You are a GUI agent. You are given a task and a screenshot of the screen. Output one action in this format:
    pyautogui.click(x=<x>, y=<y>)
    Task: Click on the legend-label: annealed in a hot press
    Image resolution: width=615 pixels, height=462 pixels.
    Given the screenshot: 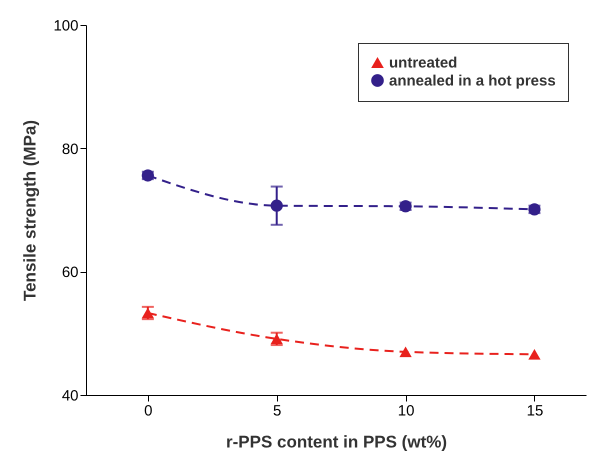 What is the action you would take?
    pyautogui.click(x=472, y=81)
    